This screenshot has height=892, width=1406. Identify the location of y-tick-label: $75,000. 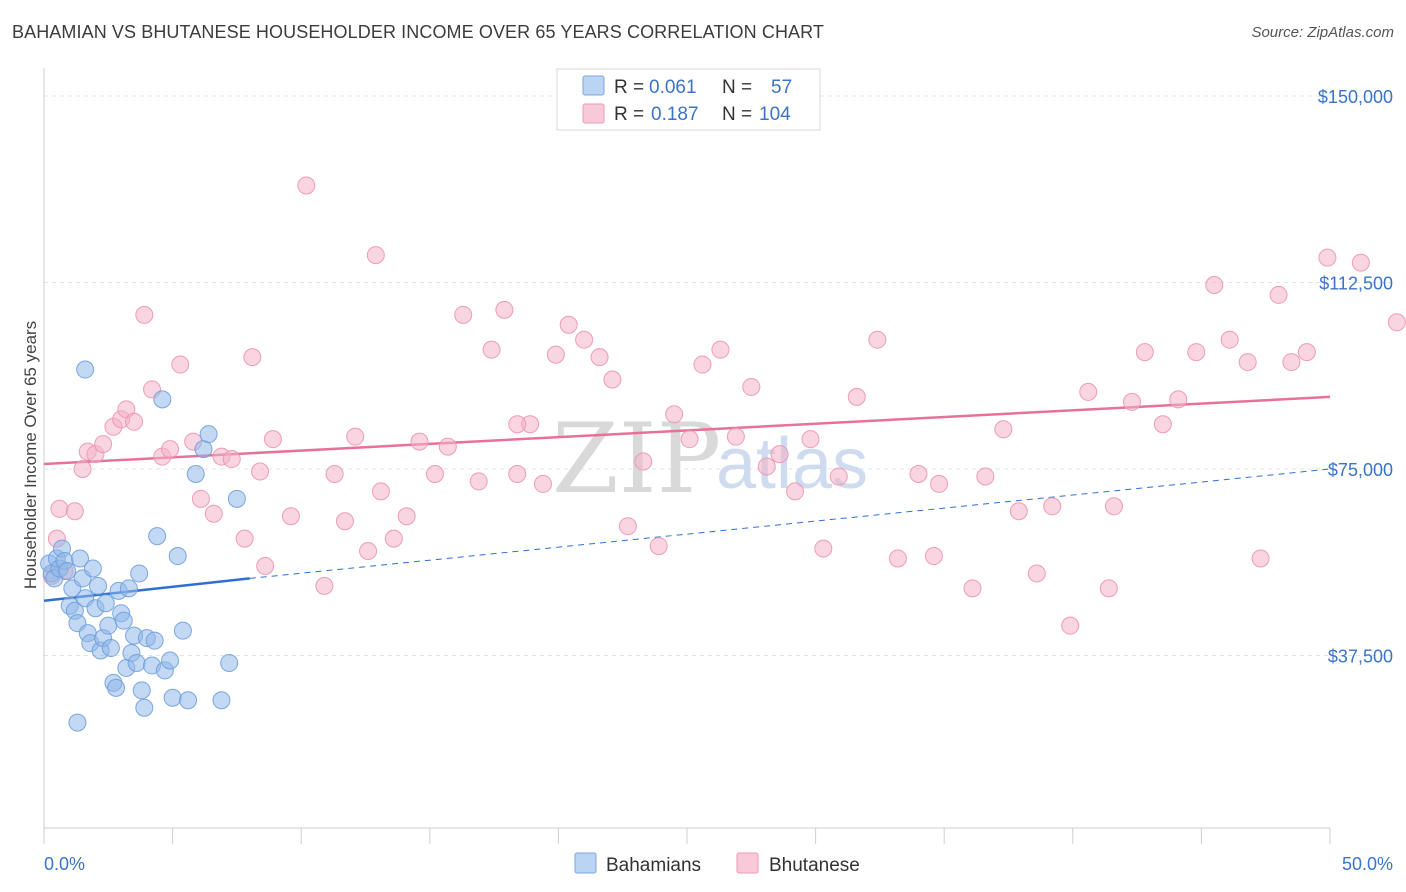
(1360, 470).